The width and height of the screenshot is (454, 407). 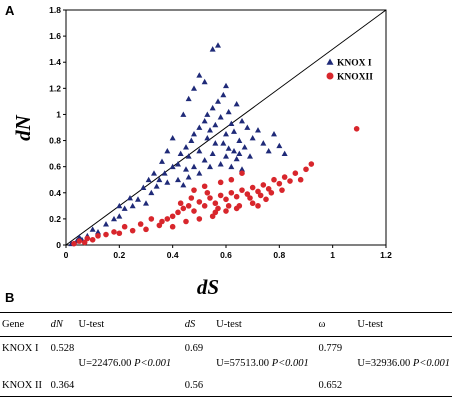 What do you see at coordinates (330, 348) in the screenshot?
I see `cell-omega: 0.779` at bounding box center [330, 348].